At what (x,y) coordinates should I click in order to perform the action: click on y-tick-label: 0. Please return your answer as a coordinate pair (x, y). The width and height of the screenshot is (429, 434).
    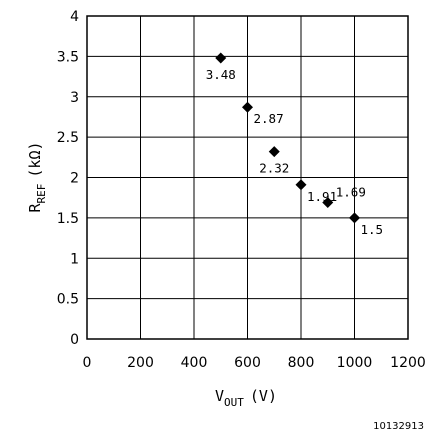
    Looking at the image, I should click on (74, 340).